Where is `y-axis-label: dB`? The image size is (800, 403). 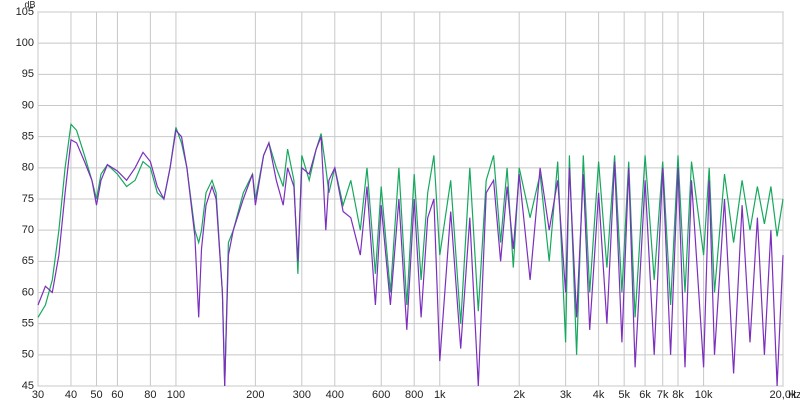 y-axis-label: dB is located at coordinates (29, 4).